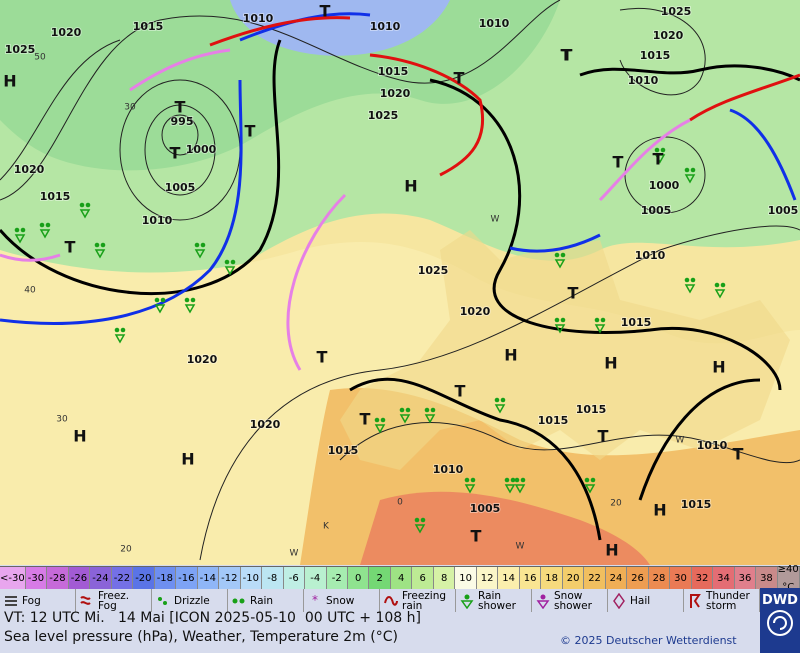 This screenshot has height=653, width=800. Describe the element at coordinates (208, 578) in the screenshot. I see `scale-cell: -14` at that location.